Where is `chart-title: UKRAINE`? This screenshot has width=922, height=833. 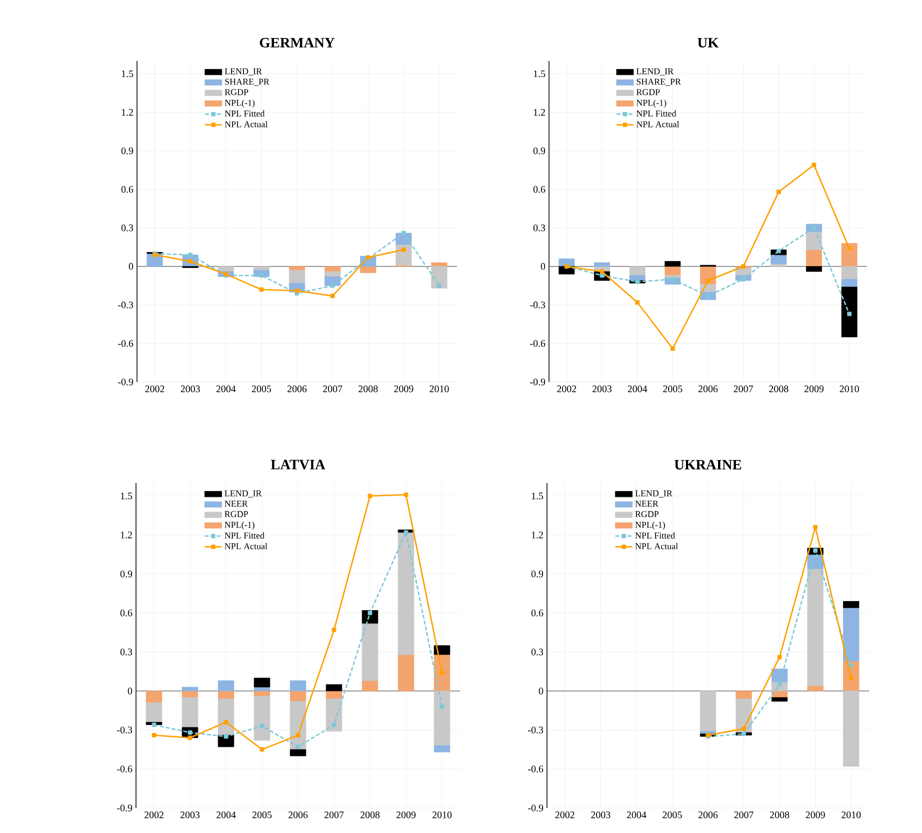 chart-title: UKRAINE is located at coordinates (708, 465).